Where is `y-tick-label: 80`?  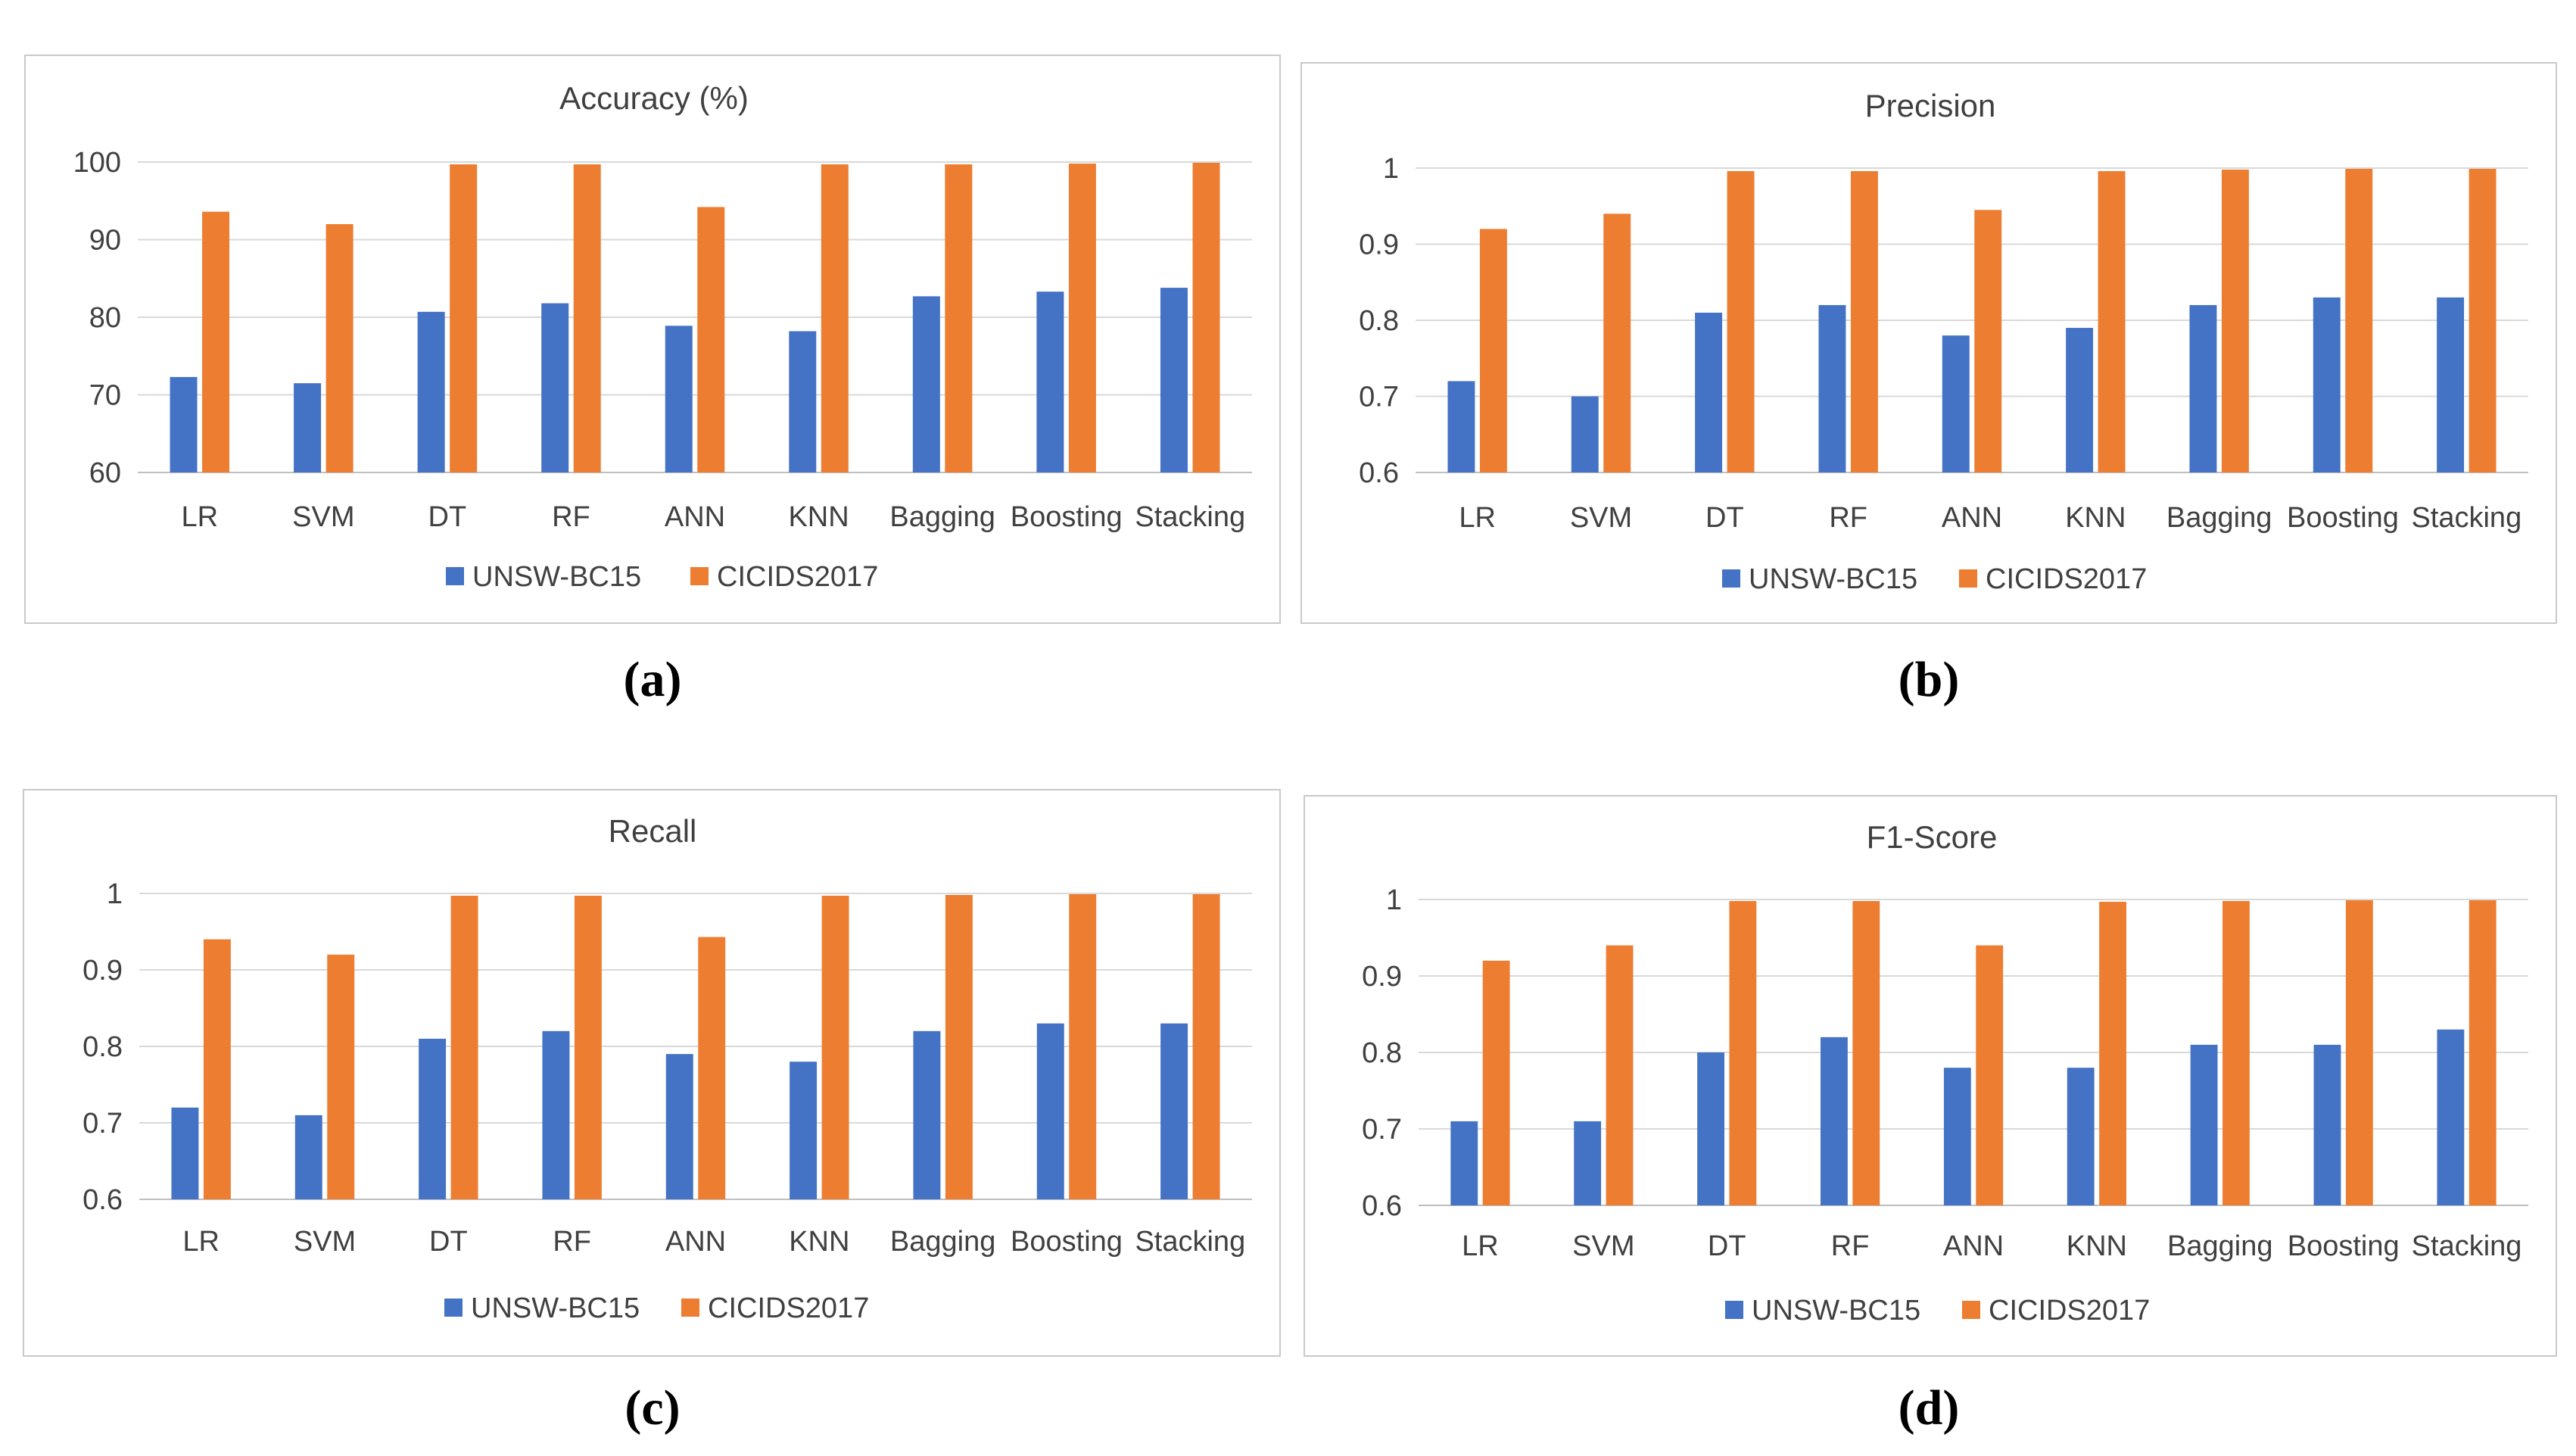 y-tick-label: 80 is located at coordinates (105, 318).